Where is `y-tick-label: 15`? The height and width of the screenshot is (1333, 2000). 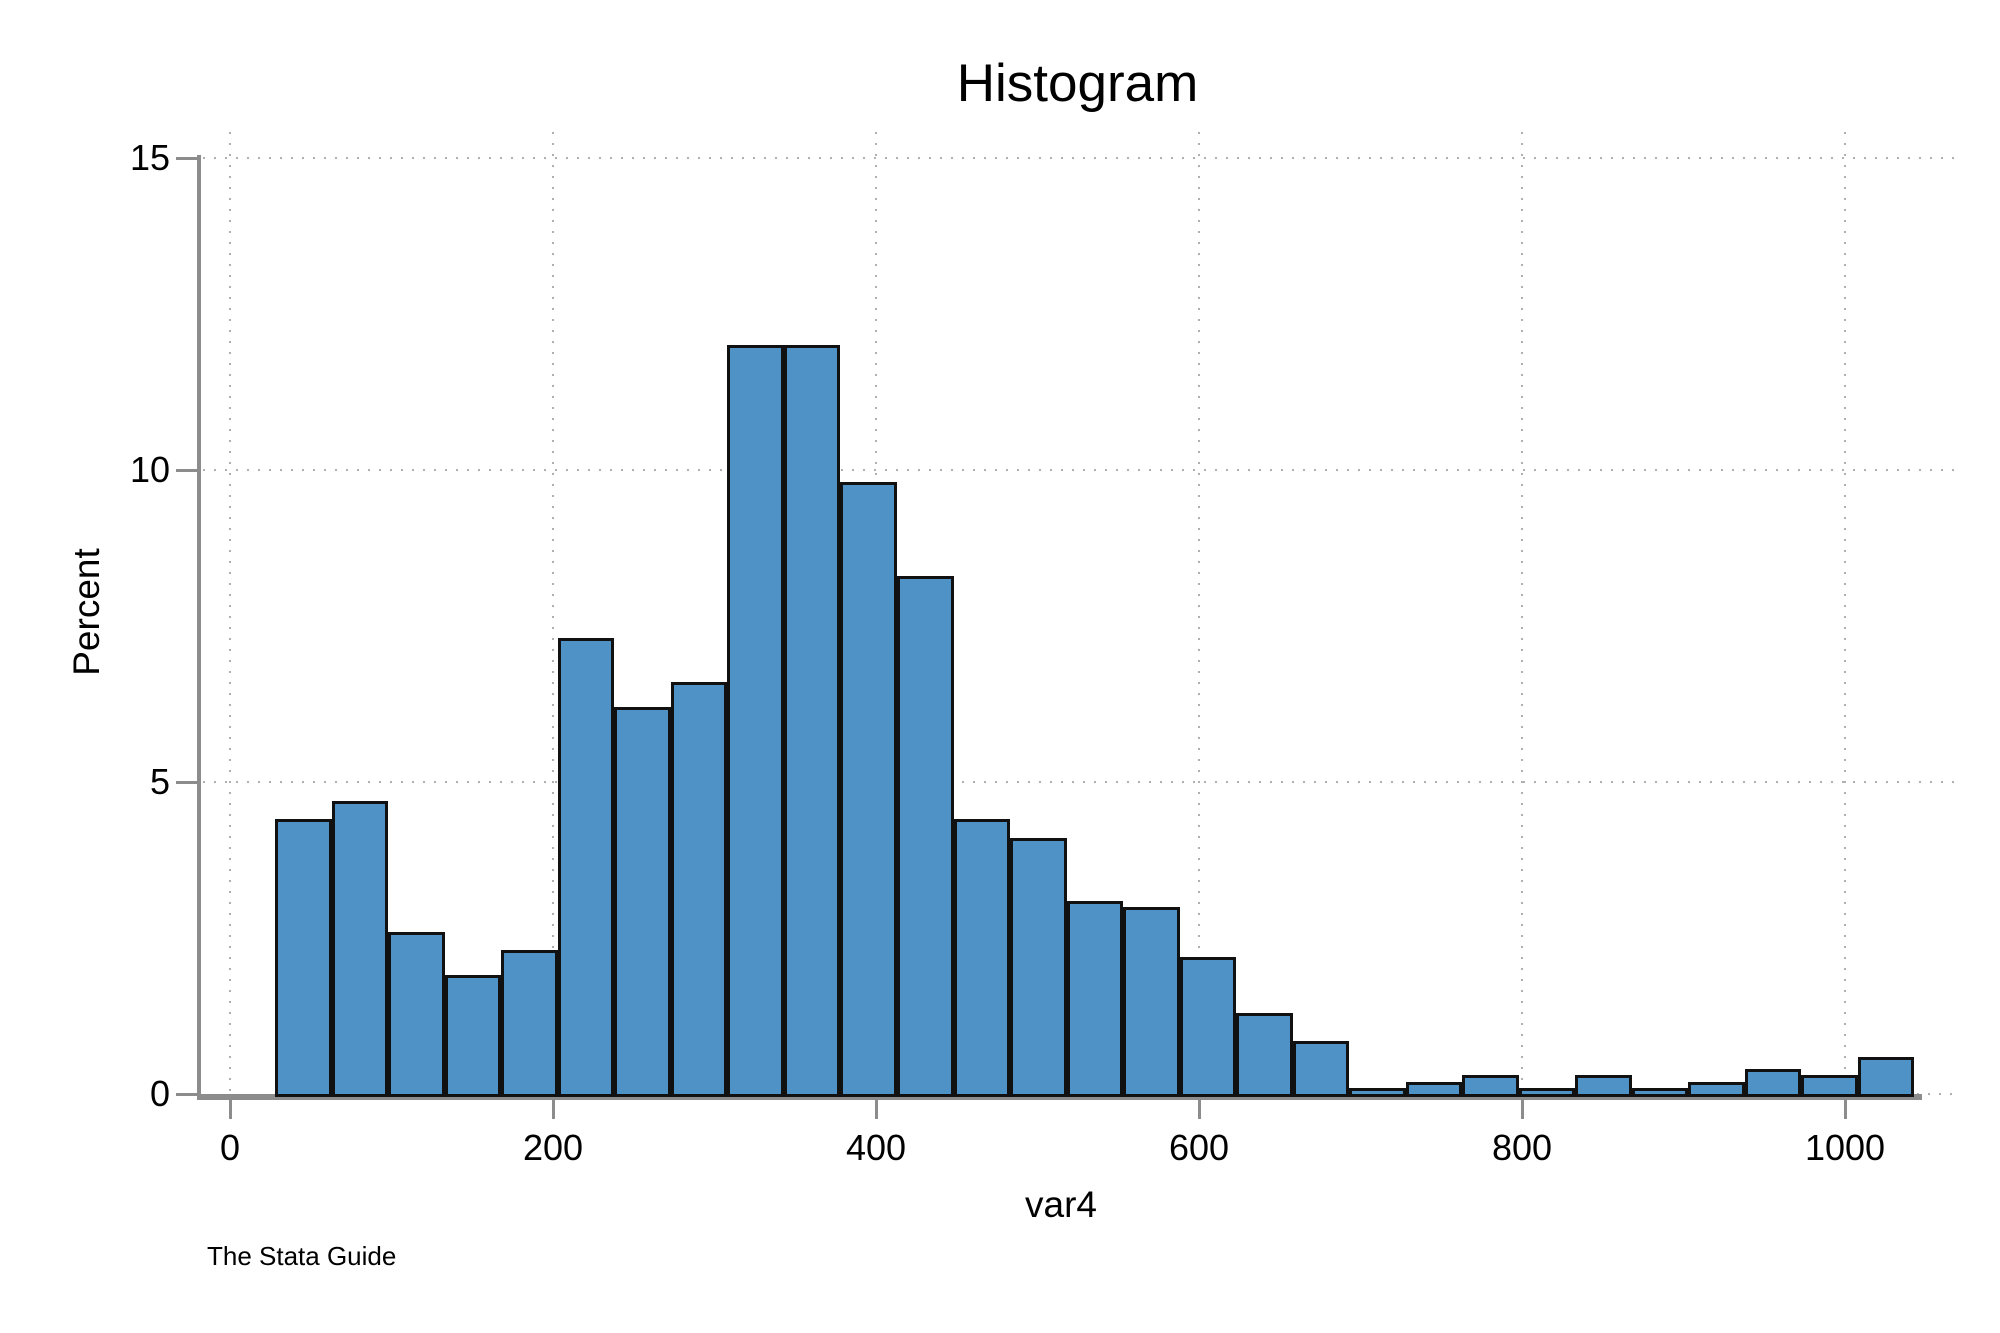
y-tick-label: 15 is located at coordinates (149, 157).